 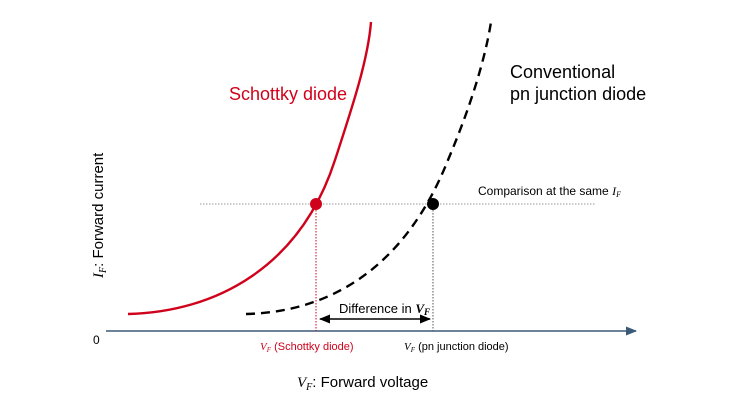 What do you see at coordinates (384, 309) in the screenshot?
I see `difference-label: Difference in VF` at bounding box center [384, 309].